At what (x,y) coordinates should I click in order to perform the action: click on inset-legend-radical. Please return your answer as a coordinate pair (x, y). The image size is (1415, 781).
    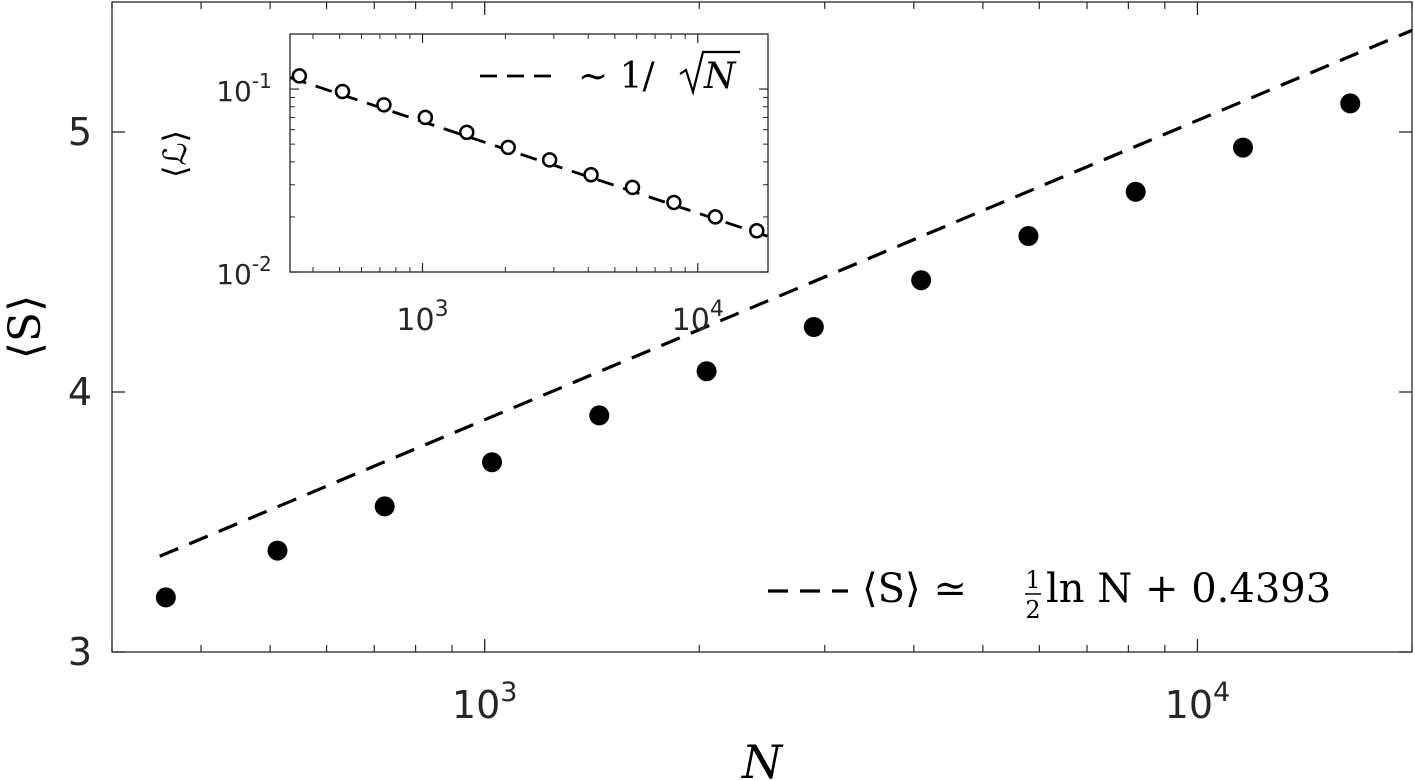
    Looking at the image, I should click on (709, 73).